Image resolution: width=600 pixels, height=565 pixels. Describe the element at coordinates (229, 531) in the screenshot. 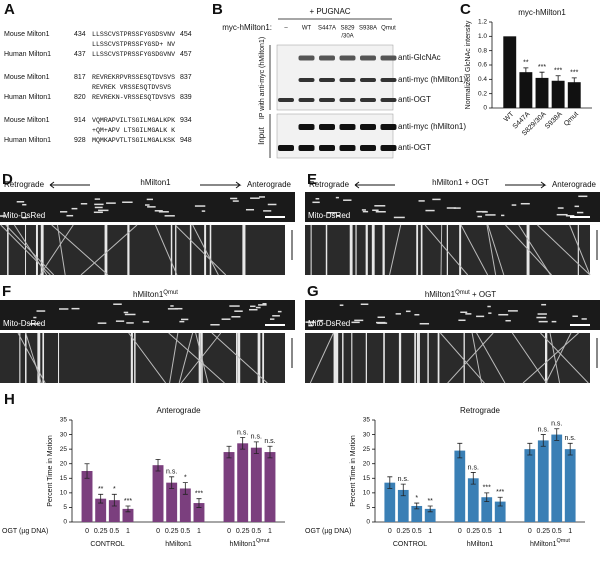

I see `x-tick-label: 0` at that location.